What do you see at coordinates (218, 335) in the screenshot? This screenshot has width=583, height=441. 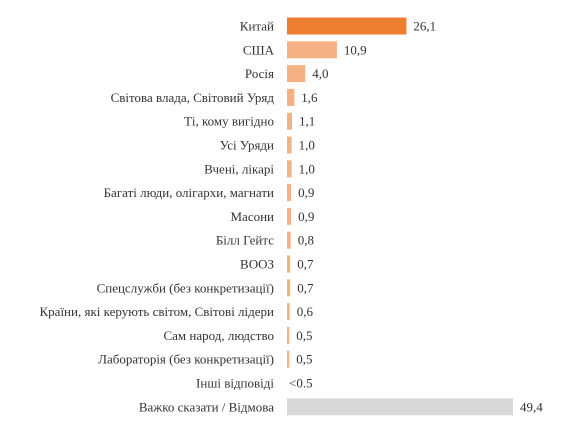 I see `category-label: Сам народ, людство` at bounding box center [218, 335].